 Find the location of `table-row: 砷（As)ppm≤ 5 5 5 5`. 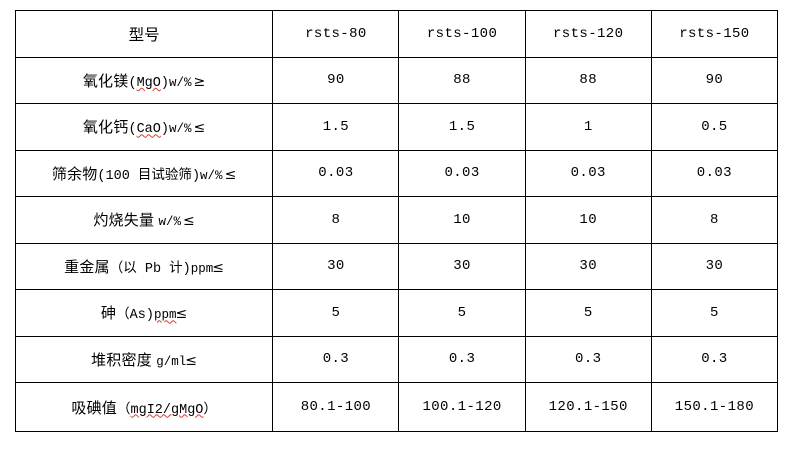

table-row: 砷（As)ppm≤ 5 5 5 5 is located at coordinates (396, 313).